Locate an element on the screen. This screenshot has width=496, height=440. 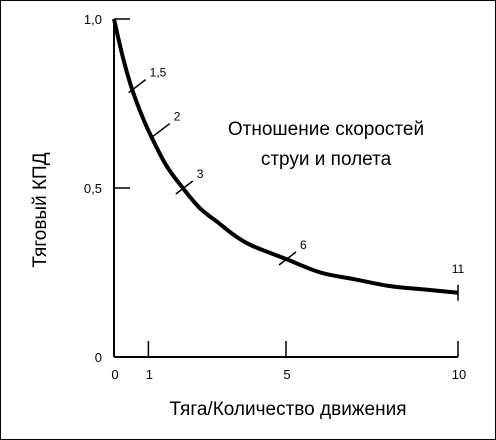
annotation-label: 6 is located at coordinates (303, 245).